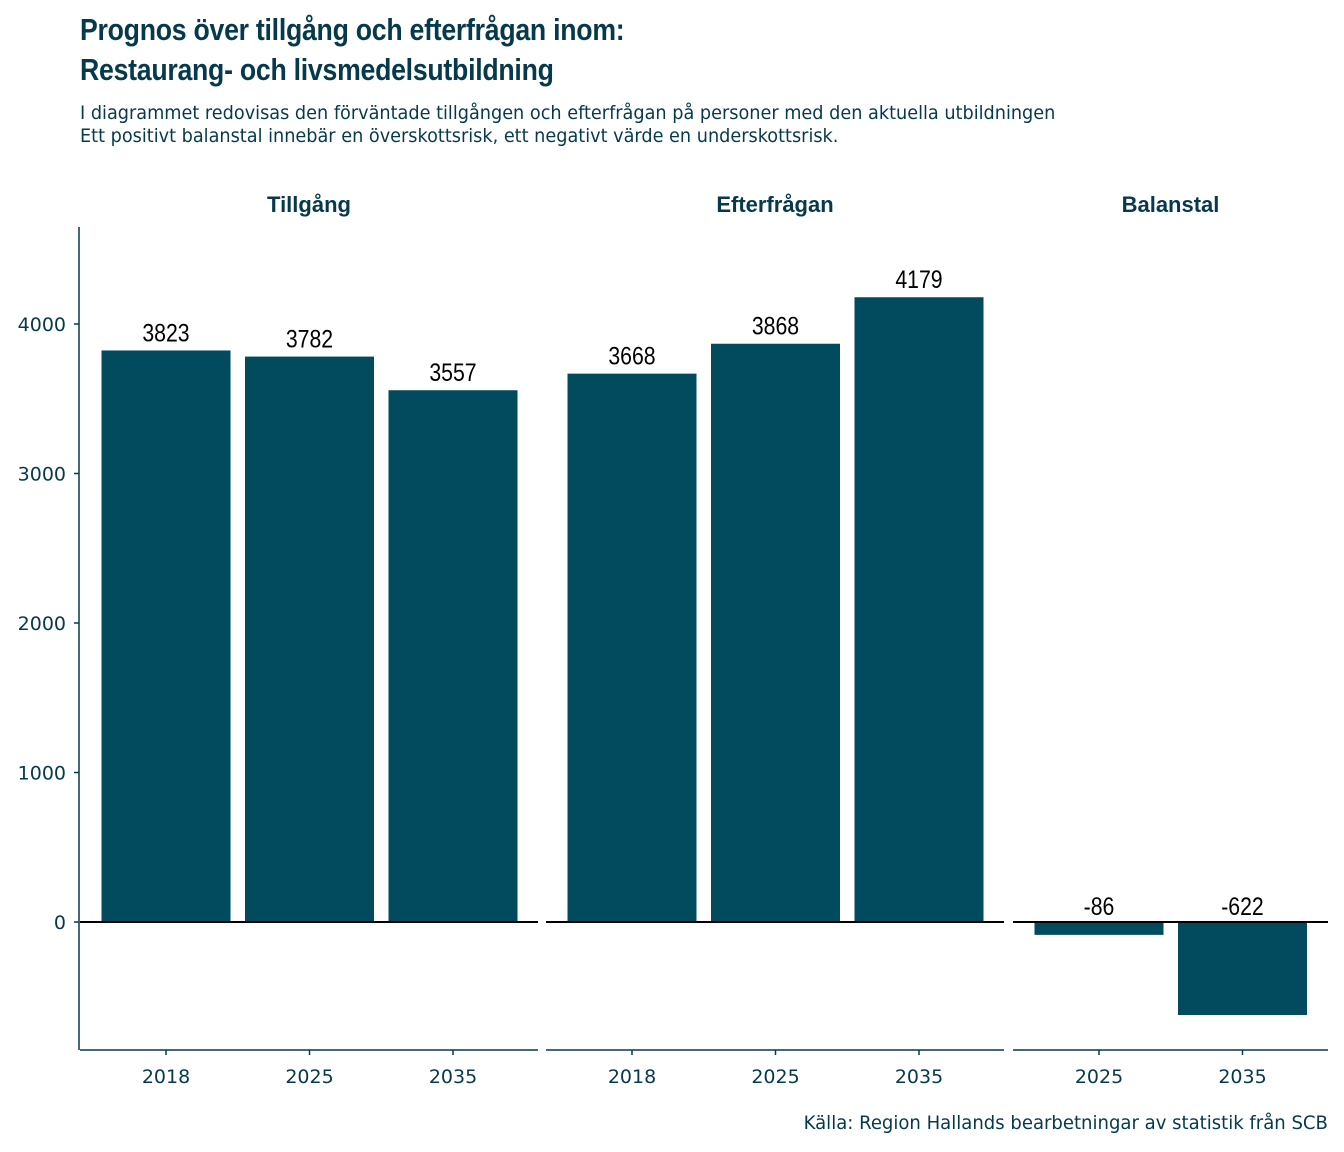 The height and width of the screenshot is (1152, 1344). Describe the element at coordinates (1171, 204) in the screenshot. I see `facet-title: Balanstal` at that location.